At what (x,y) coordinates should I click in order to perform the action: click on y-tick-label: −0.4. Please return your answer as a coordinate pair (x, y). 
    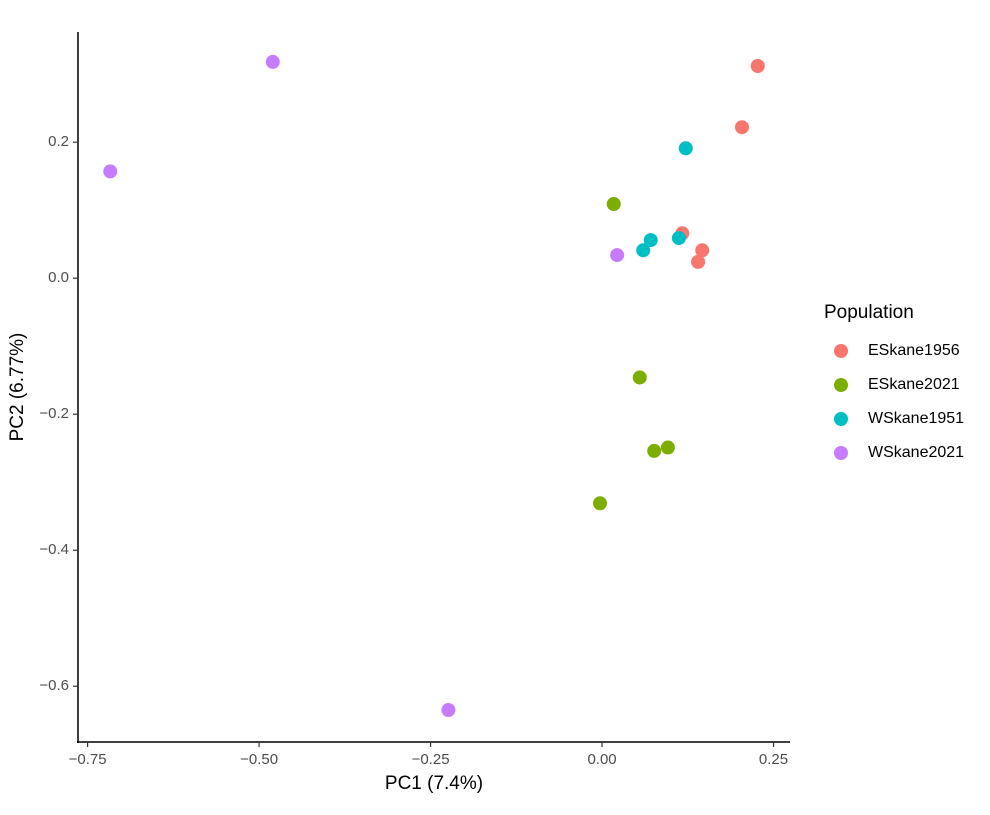
    Looking at the image, I should click on (54, 549).